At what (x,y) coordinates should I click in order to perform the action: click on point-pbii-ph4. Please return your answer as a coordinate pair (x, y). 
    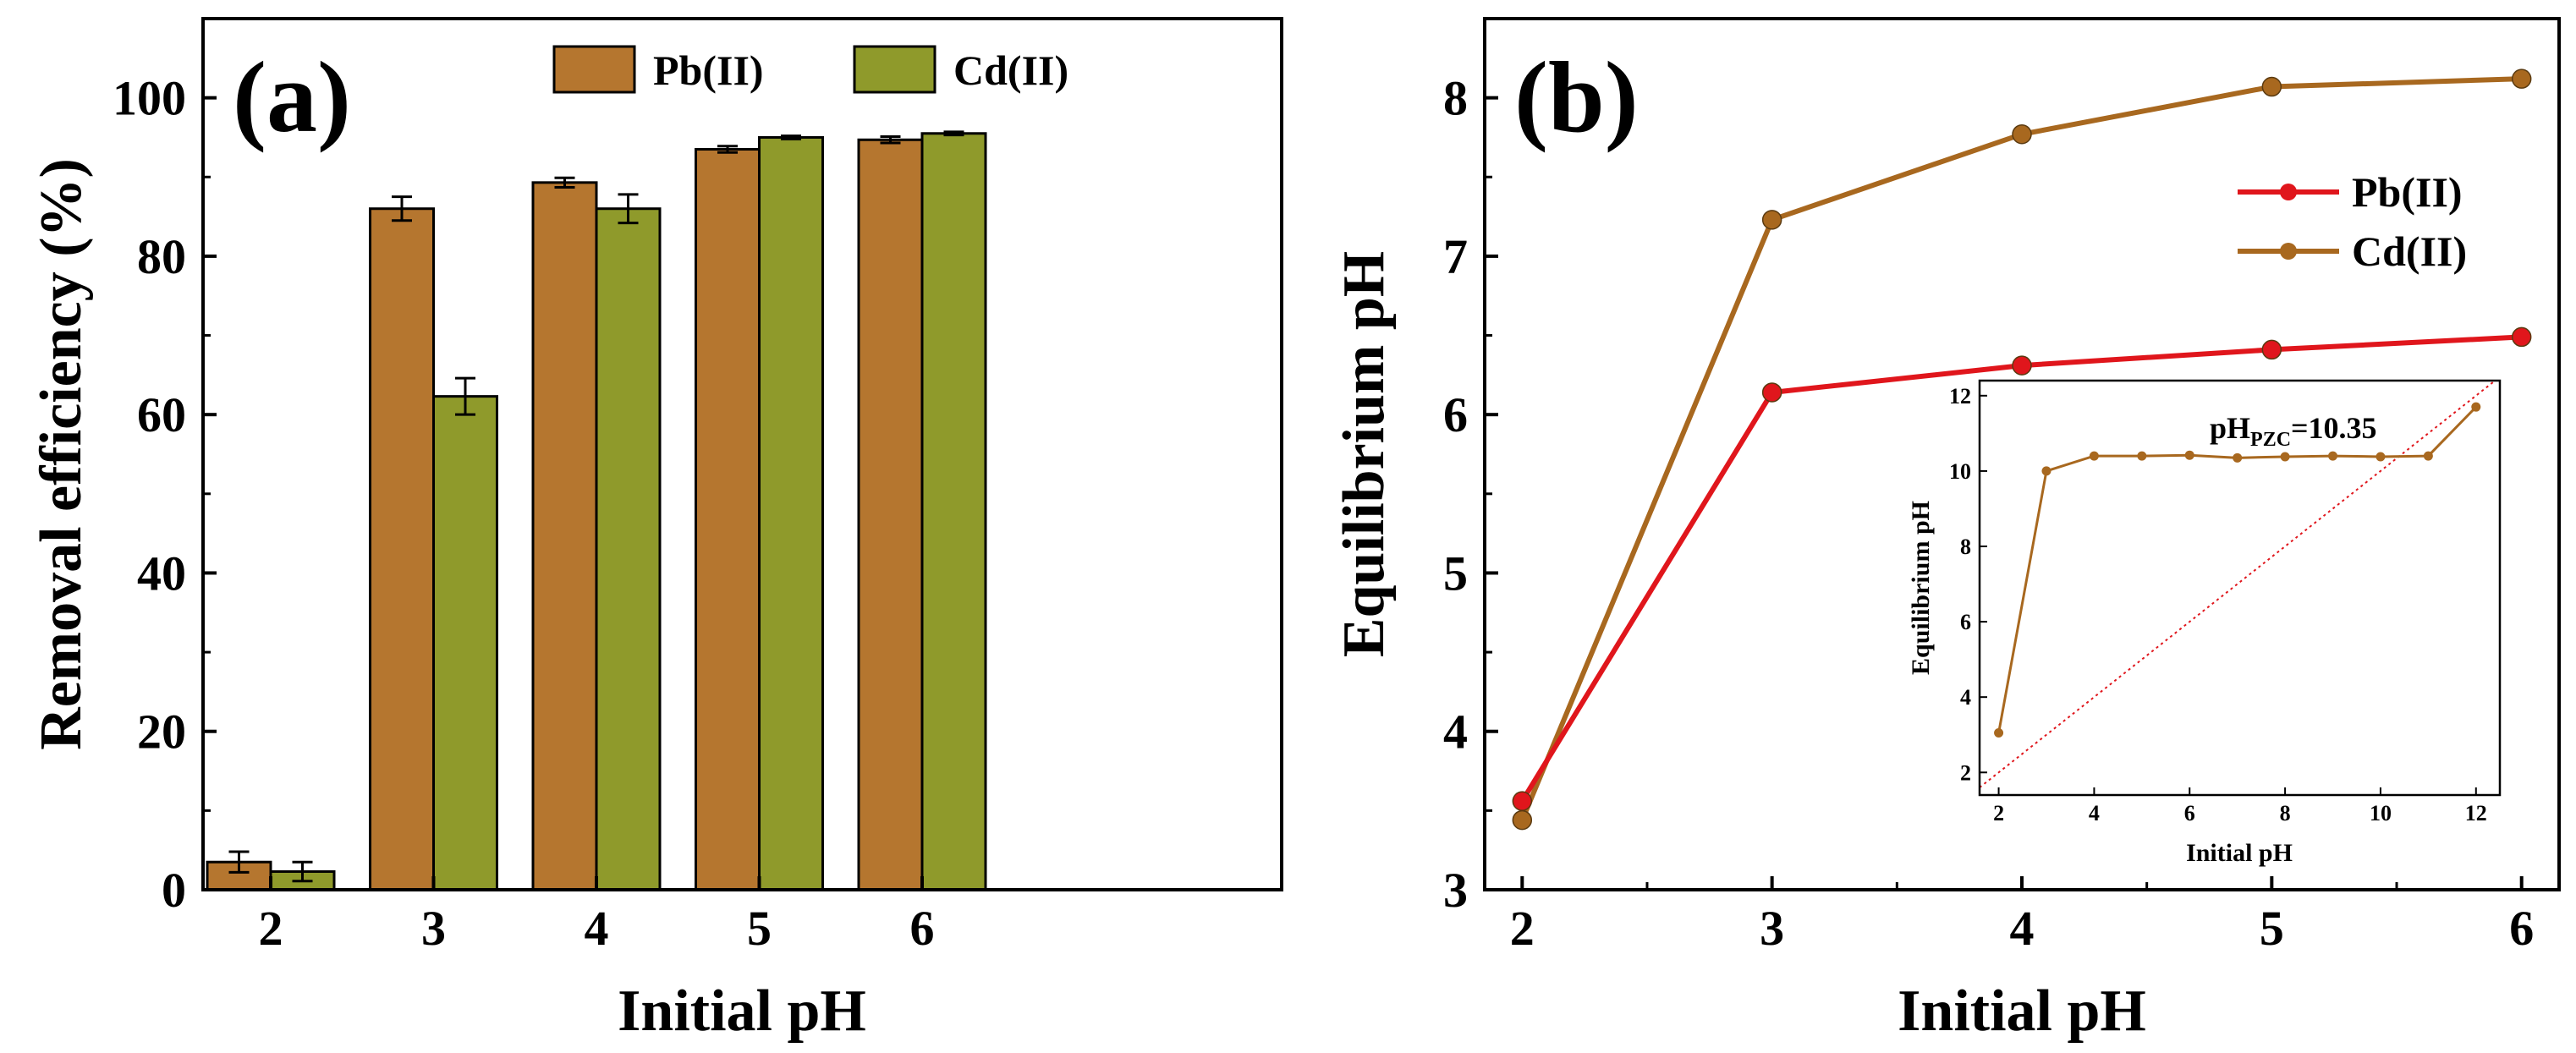
    Looking at the image, I should click on (2022, 365).